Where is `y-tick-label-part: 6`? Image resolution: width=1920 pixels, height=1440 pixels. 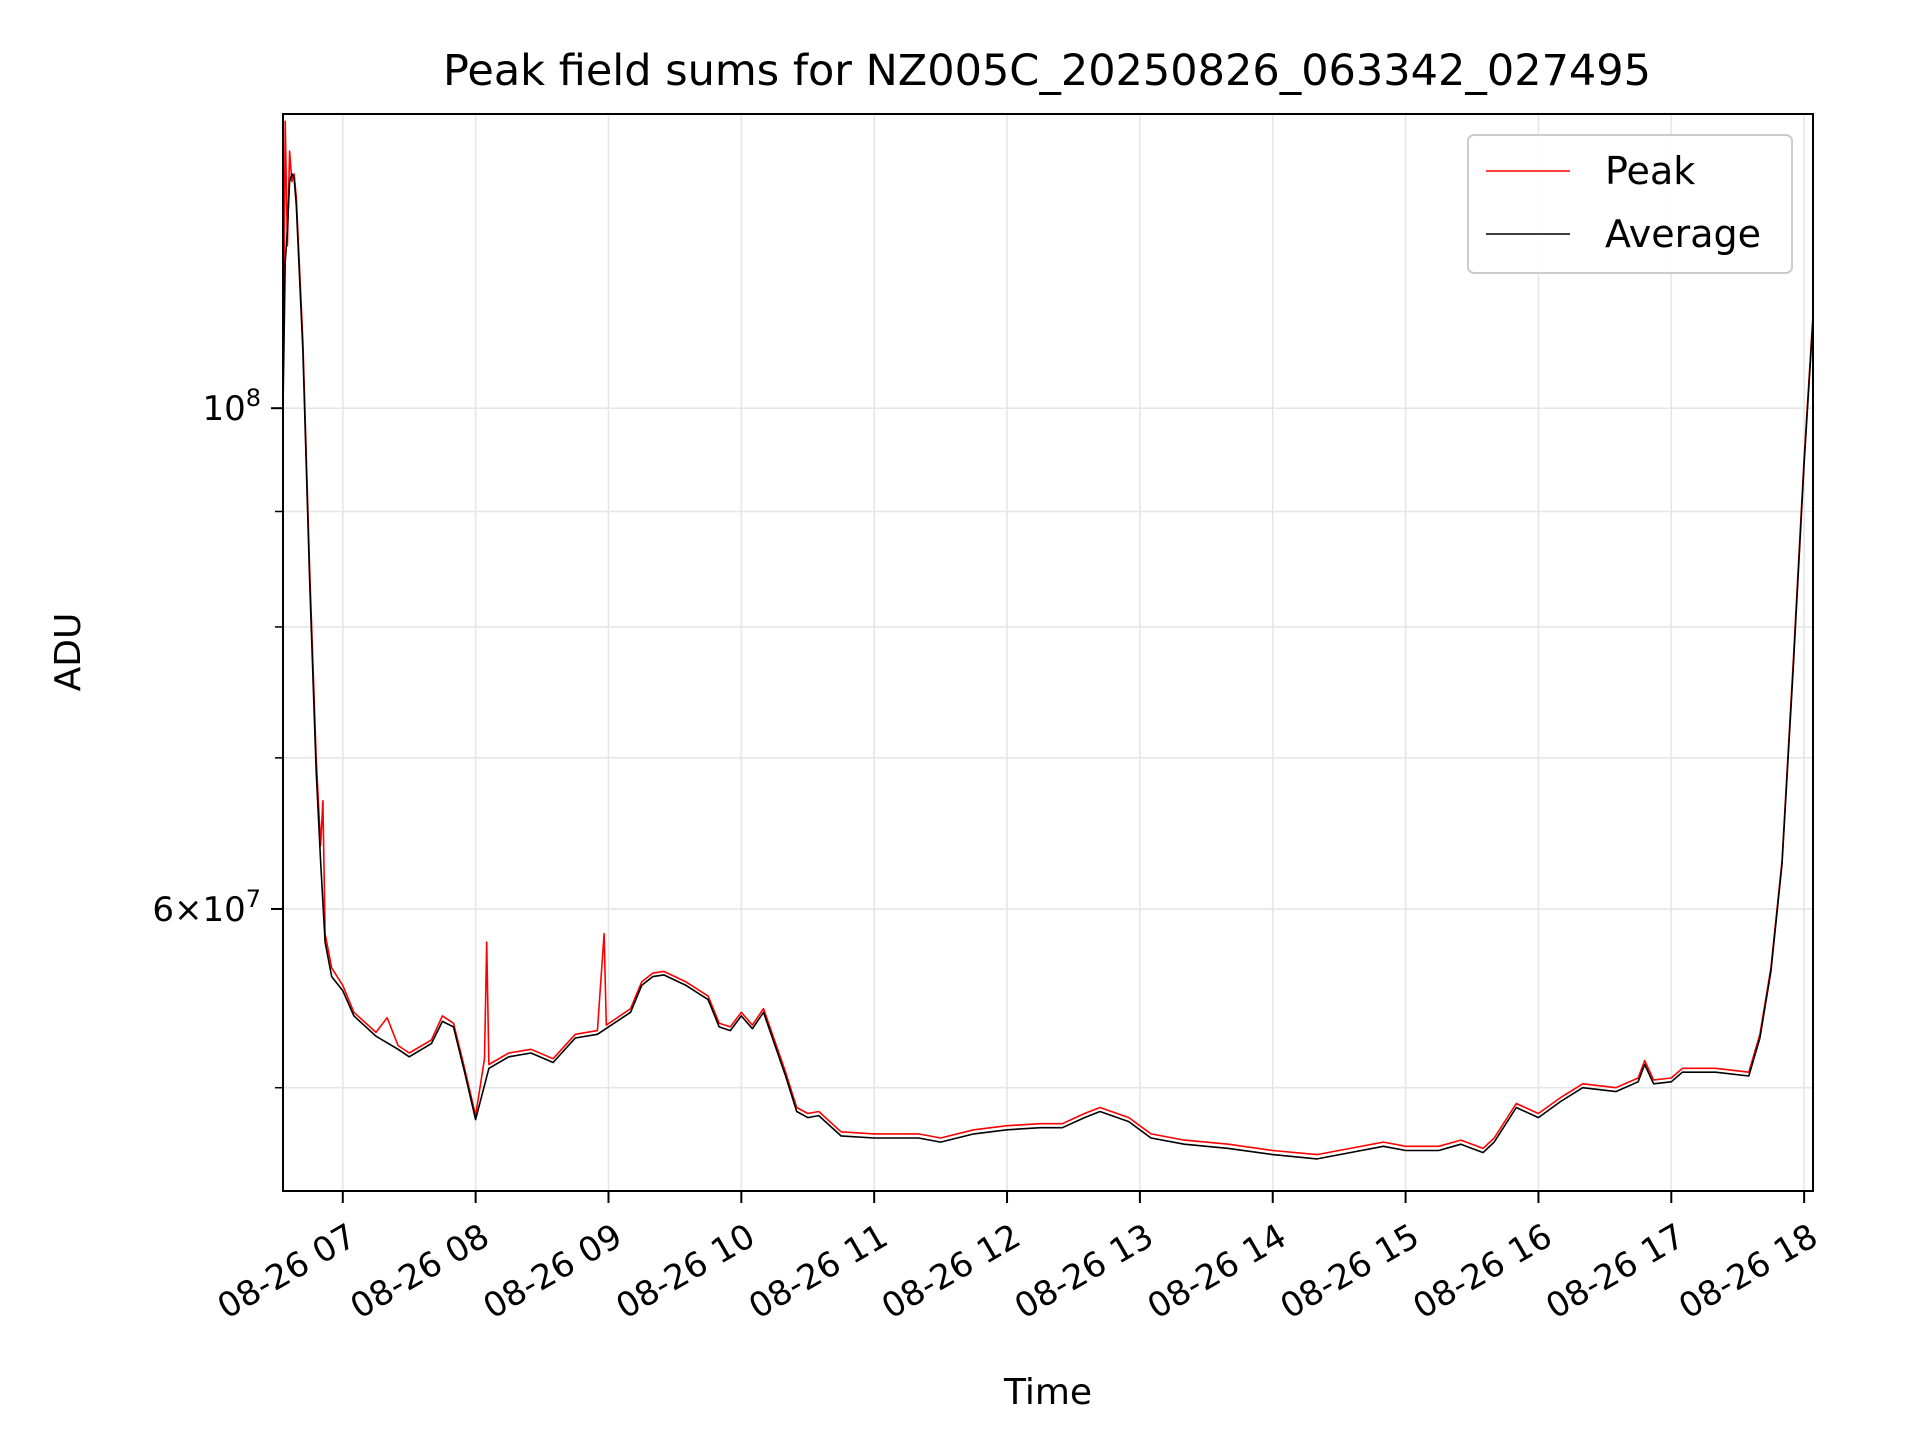
y-tick-label-part: 6 is located at coordinates (163, 910).